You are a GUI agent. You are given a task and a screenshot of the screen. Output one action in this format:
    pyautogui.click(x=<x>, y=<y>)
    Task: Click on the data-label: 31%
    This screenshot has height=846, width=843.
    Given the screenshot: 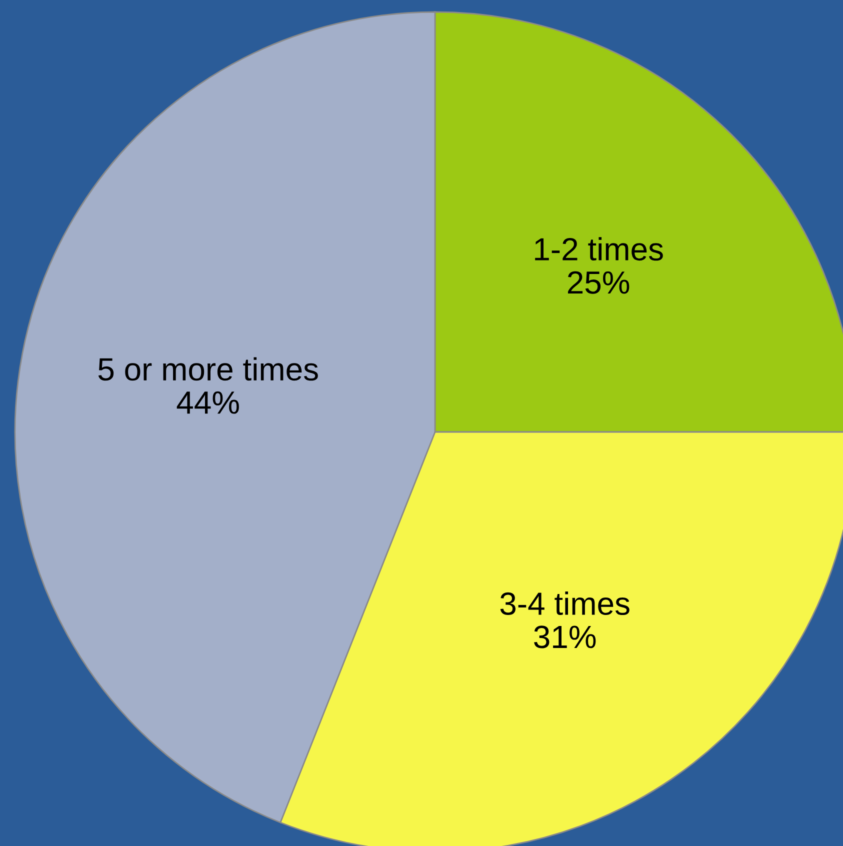 What is the action you would take?
    pyautogui.click(x=565, y=637)
    